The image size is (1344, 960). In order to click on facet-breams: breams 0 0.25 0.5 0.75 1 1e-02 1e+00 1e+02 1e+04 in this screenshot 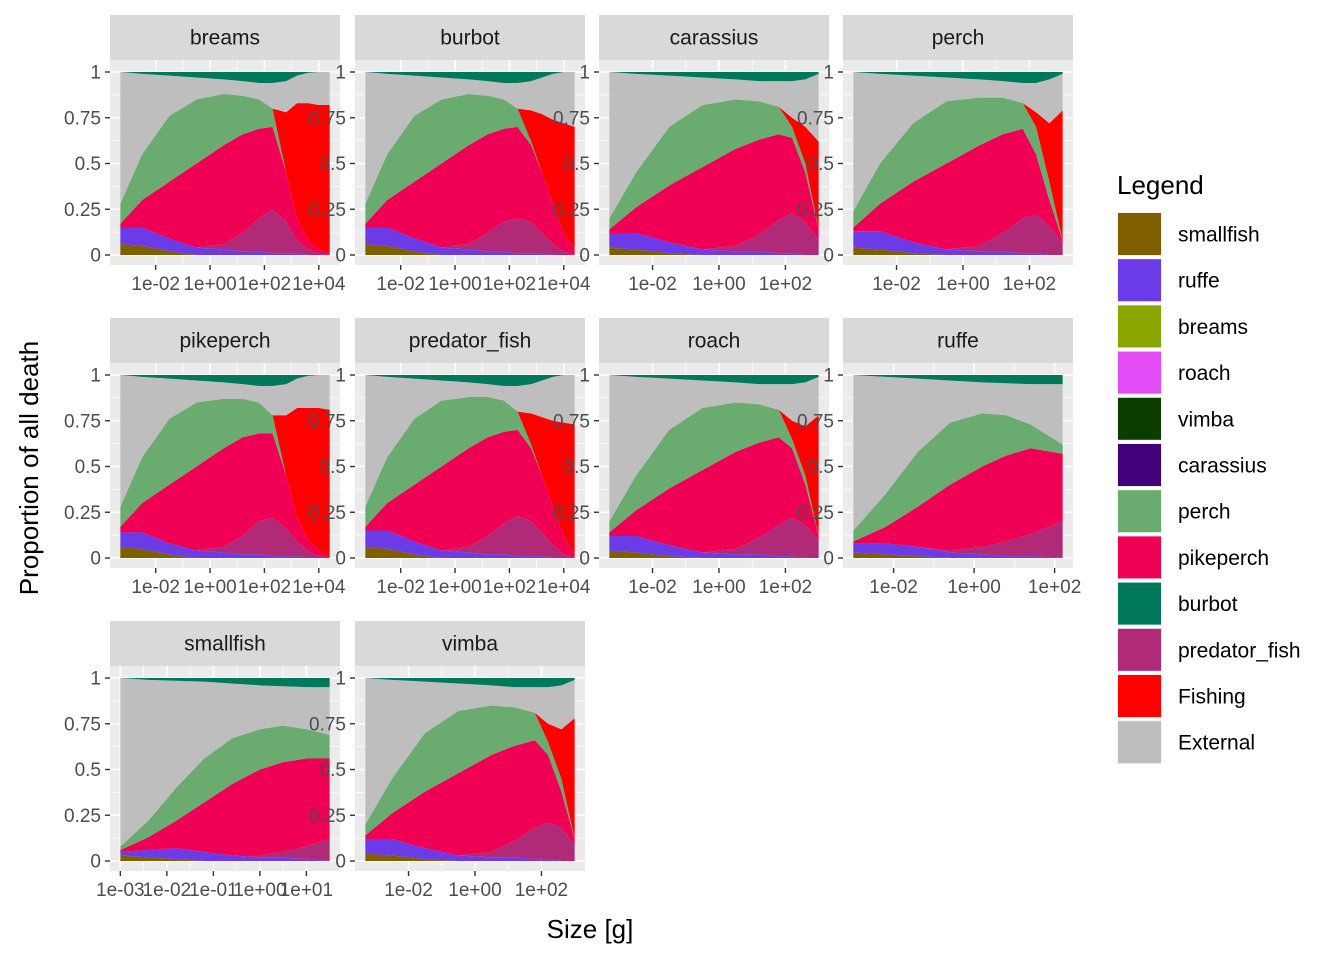, I will do `click(205, 155)`.